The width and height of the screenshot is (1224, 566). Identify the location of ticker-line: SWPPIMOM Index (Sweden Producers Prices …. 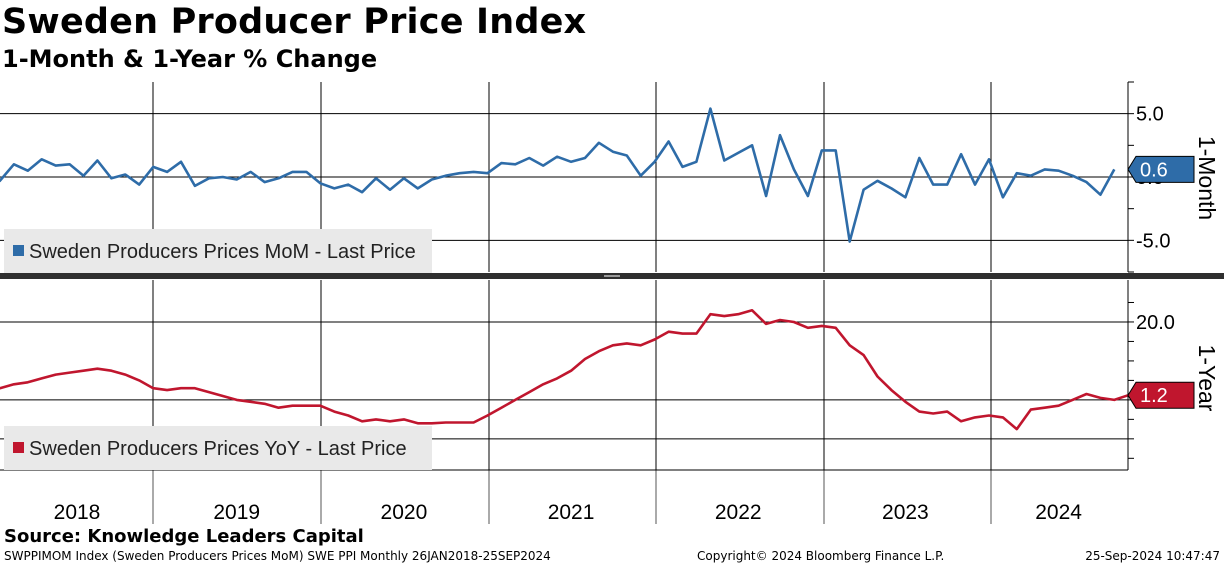
(277, 556).